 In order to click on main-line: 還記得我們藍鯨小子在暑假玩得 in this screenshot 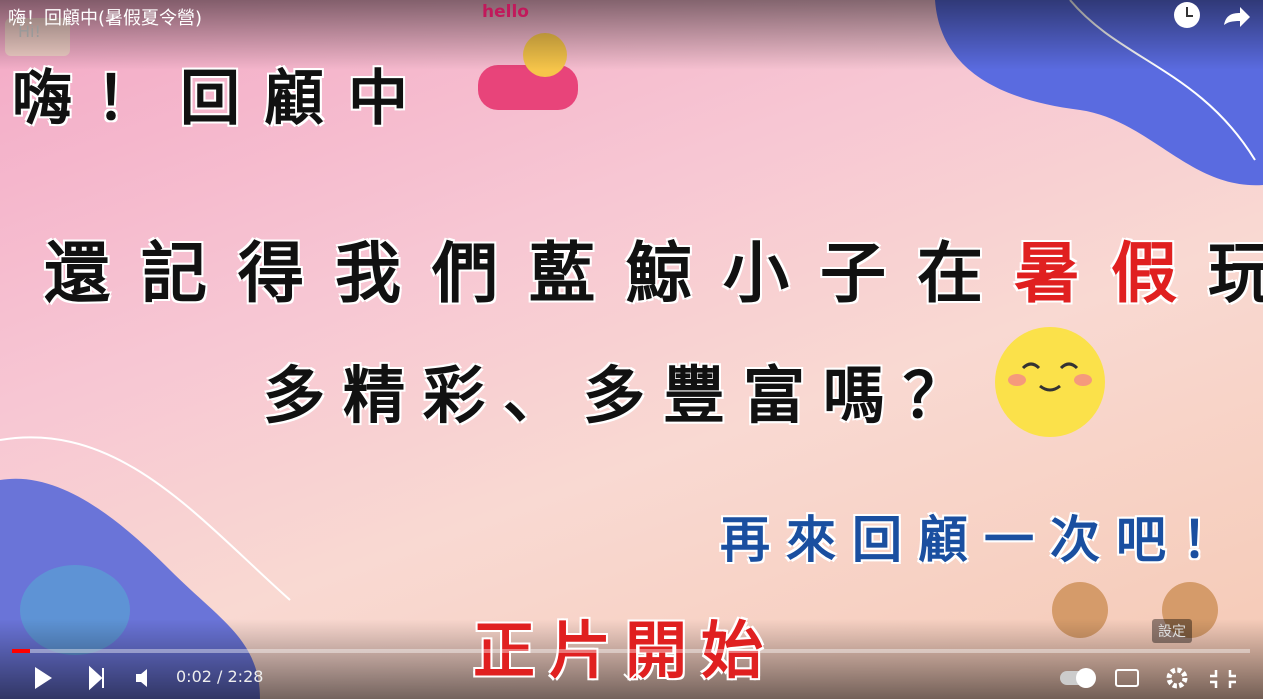, I will do `click(653, 268)`.